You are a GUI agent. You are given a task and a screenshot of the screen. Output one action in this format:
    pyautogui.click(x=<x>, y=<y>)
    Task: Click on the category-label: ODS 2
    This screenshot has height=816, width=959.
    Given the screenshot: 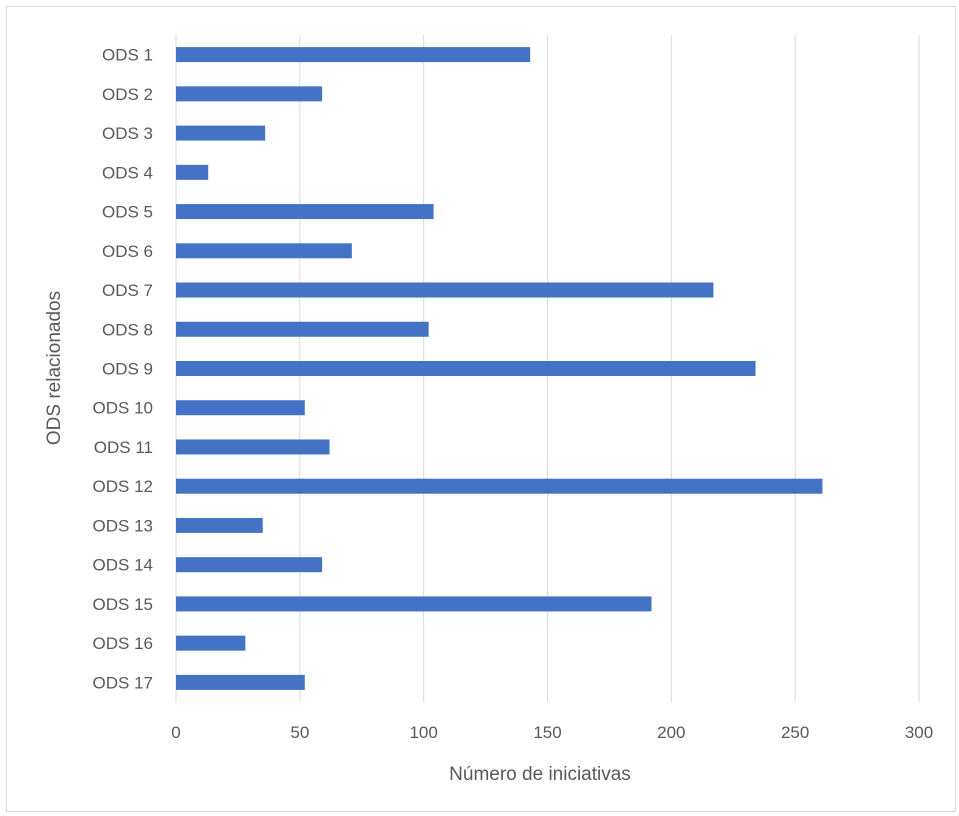 What is the action you would take?
    pyautogui.click(x=127, y=94)
    